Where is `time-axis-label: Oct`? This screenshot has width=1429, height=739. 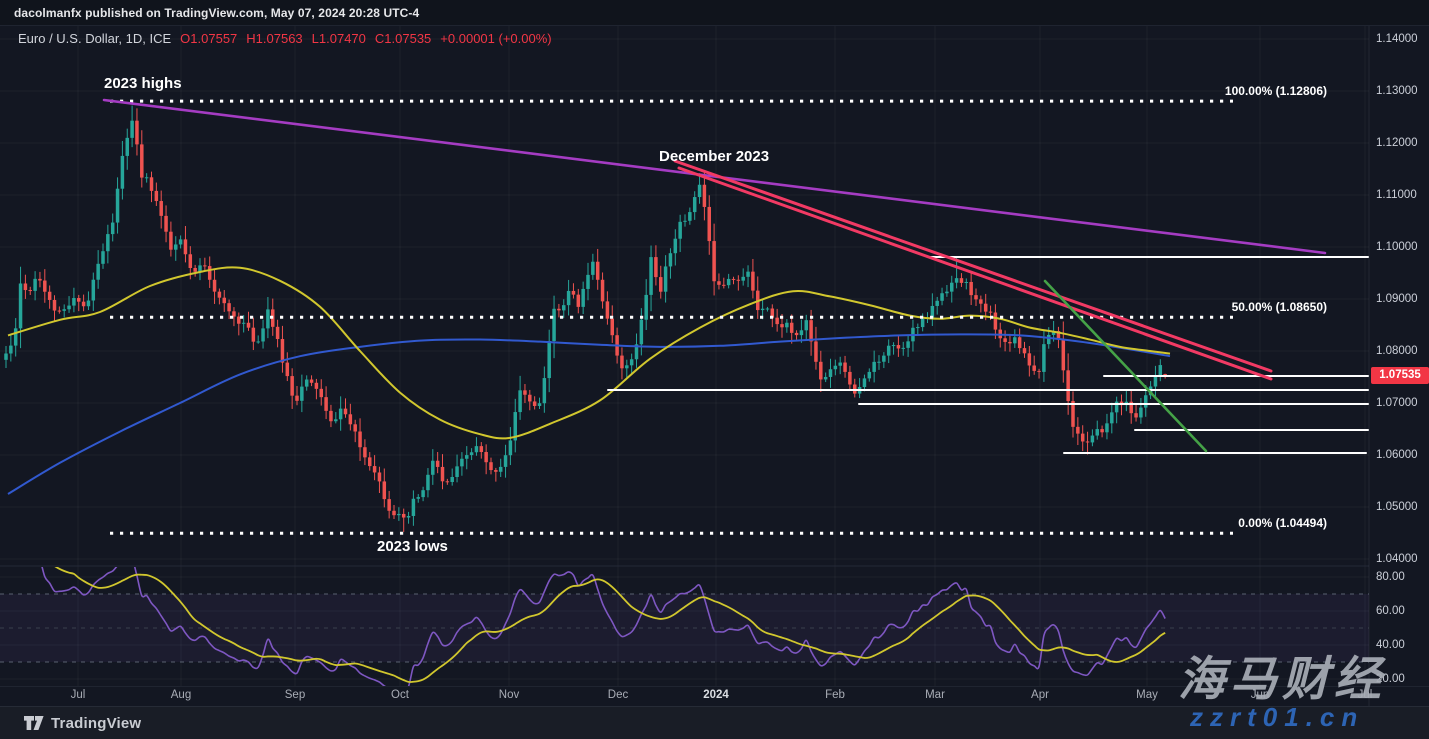 time-axis-label: Oct is located at coordinates (400, 695).